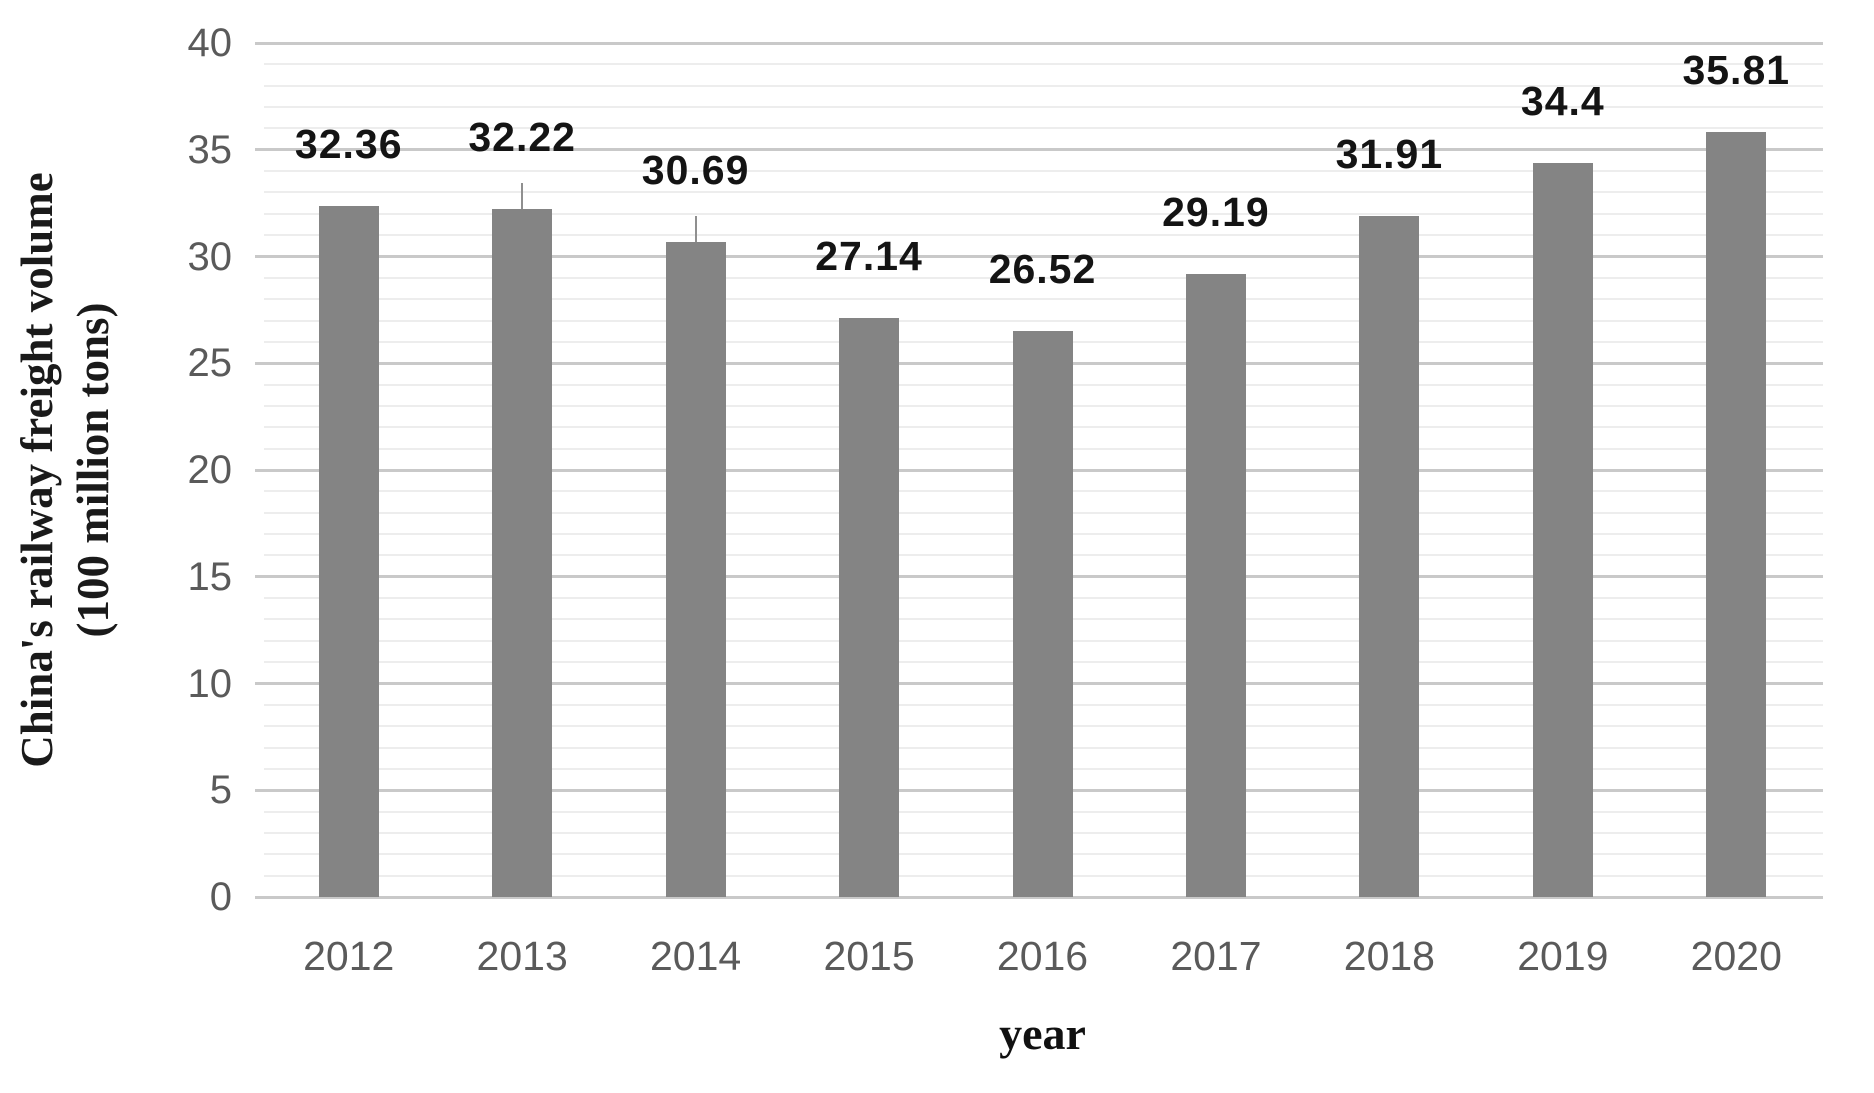 This screenshot has width=1874, height=1093. Describe the element at coordinates (1042, 268) in the screenshot. I see `bar-value-label: 26.52` at that location.